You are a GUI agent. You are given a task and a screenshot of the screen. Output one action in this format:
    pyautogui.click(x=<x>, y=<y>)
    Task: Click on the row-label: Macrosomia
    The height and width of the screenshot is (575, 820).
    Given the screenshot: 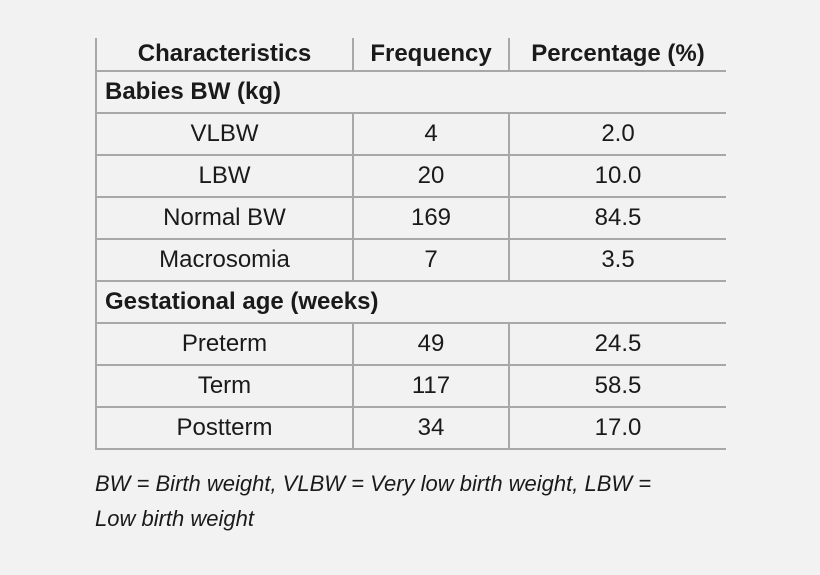 What is the action you would take?
    pyautogui.click(x=224, y=260)
    